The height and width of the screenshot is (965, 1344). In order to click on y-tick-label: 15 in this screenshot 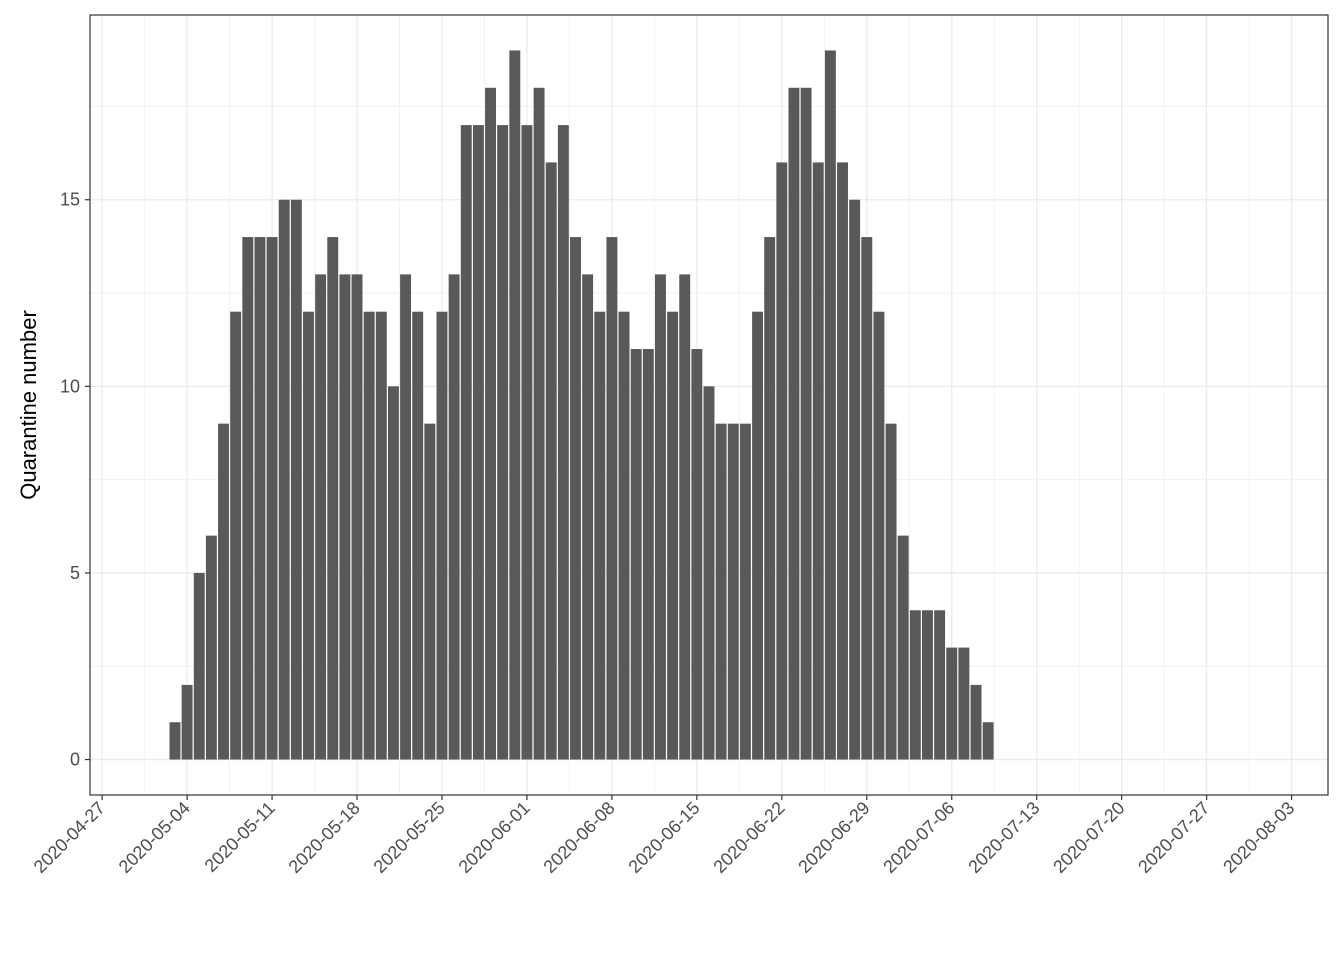, I will do `click(70, 200)`.